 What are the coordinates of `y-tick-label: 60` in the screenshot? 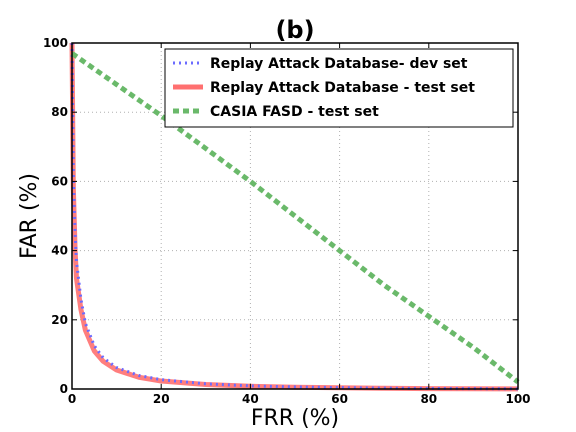 It's located at (59, 181).